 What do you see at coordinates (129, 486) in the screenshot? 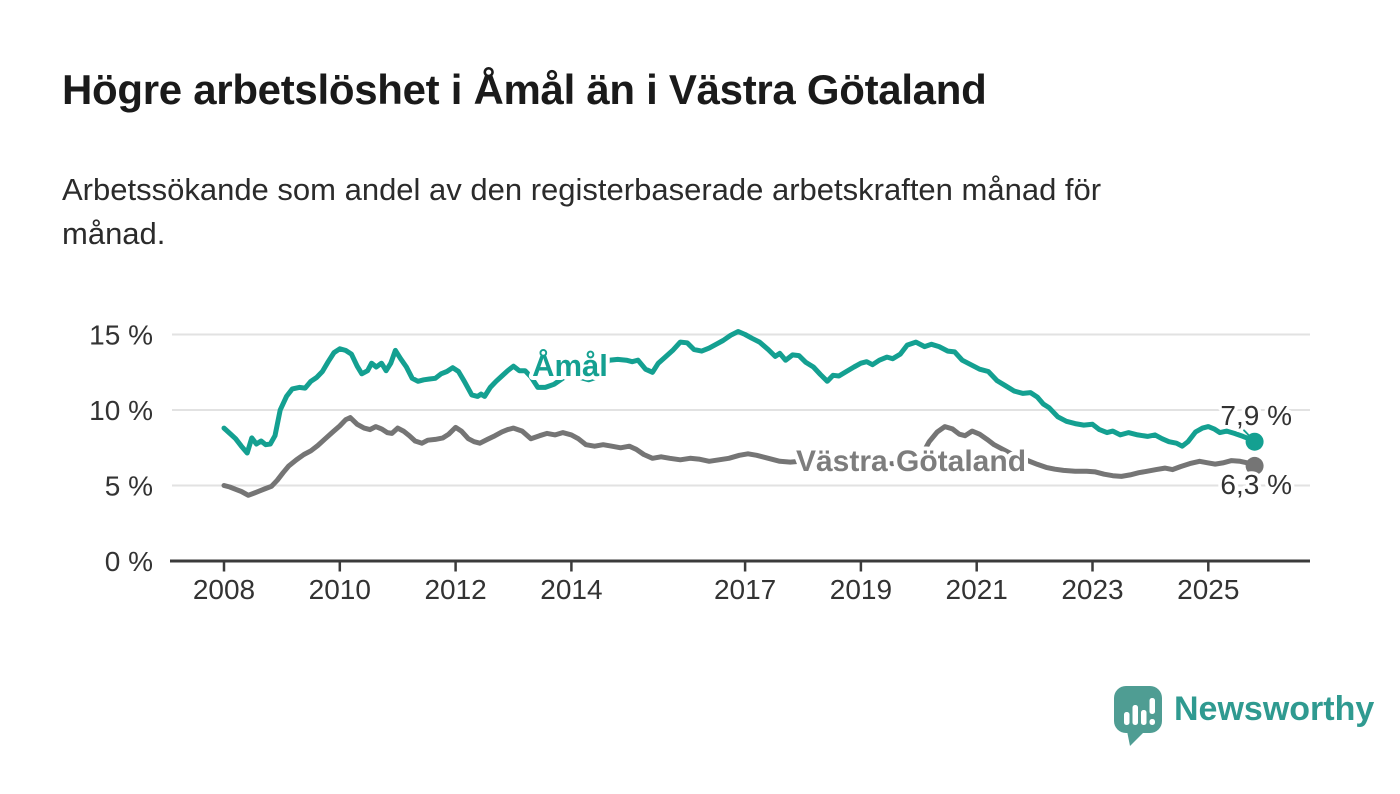
I see `y-tick-label-5: 5 %` at bounding box center [129, 486].